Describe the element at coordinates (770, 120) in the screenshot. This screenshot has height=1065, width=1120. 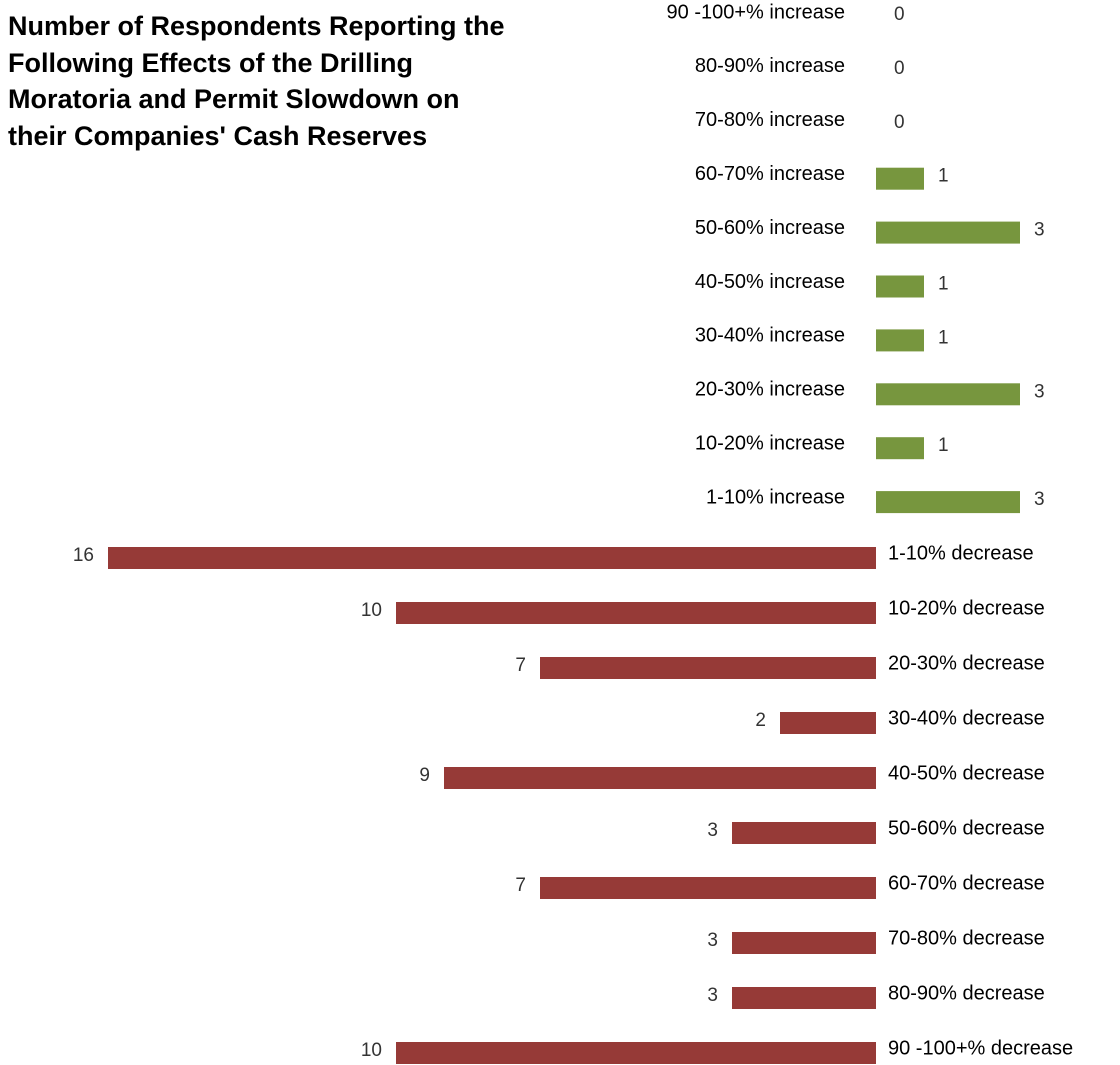
I see `category-label: 70-80% increase` at that location.